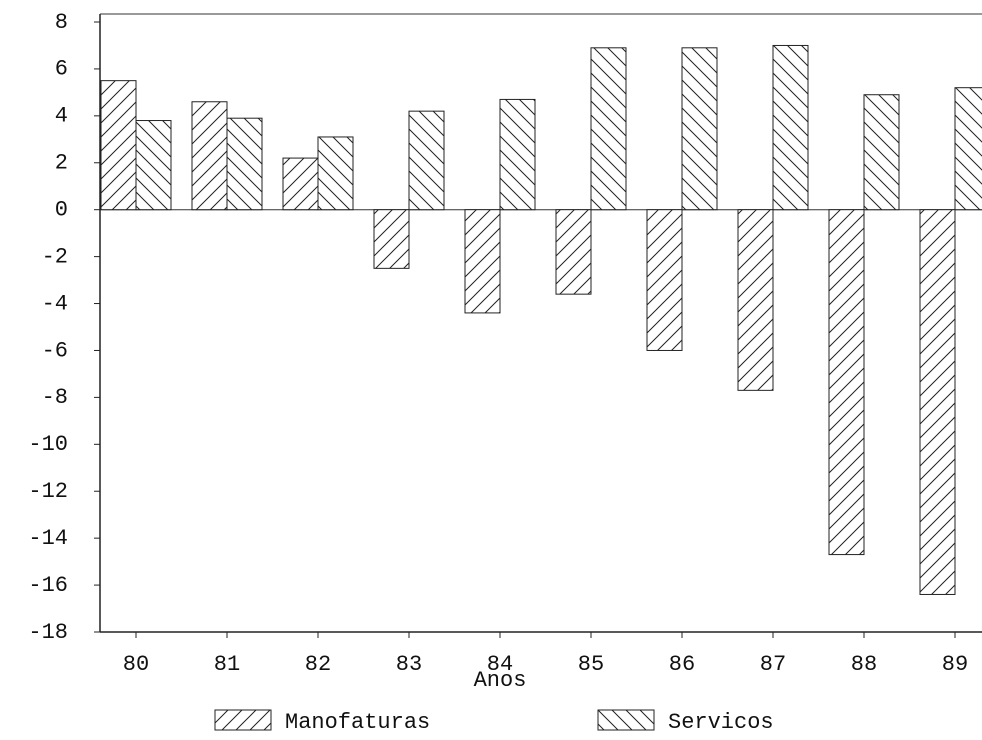  Describe the element at coordinates (55, 256) in the screenshot. I see `y-tick-label: -2` at that location.